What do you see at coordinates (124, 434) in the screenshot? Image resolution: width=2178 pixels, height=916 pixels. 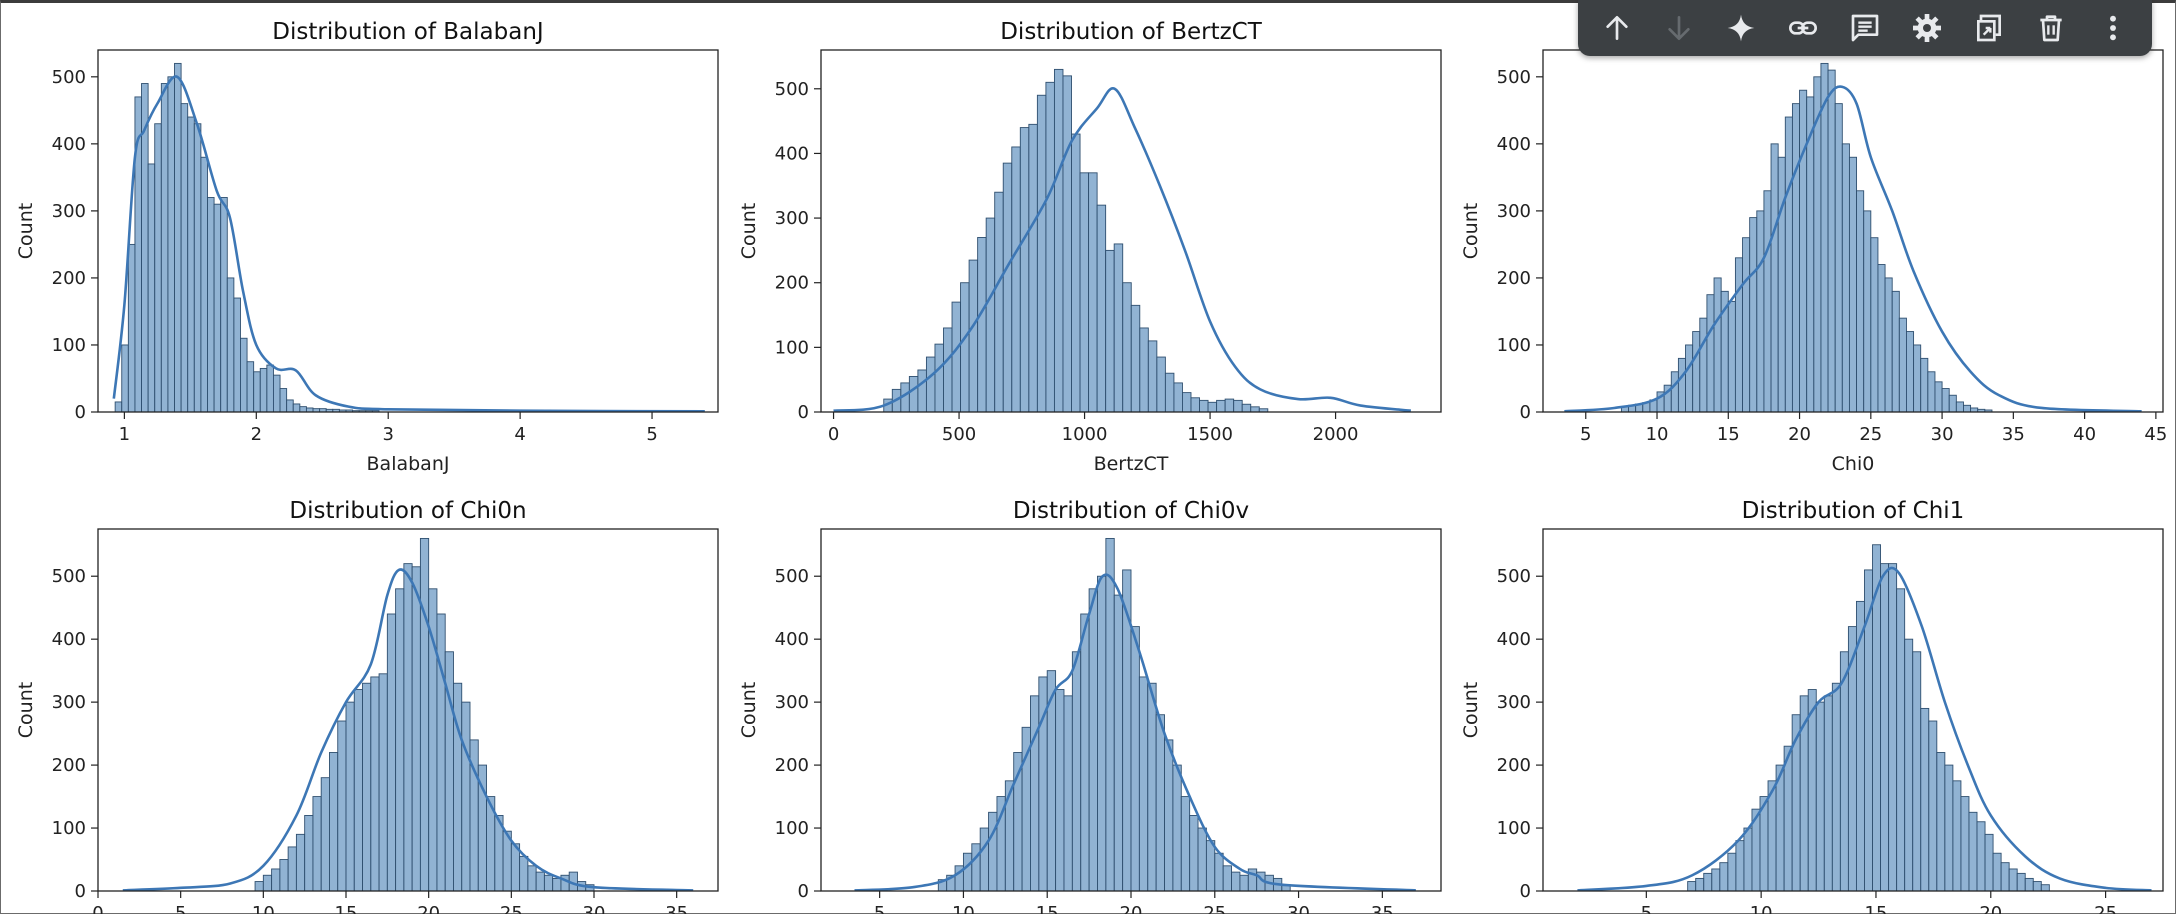 I see `x-tick-label: 1` at bounding box center [124, 434].